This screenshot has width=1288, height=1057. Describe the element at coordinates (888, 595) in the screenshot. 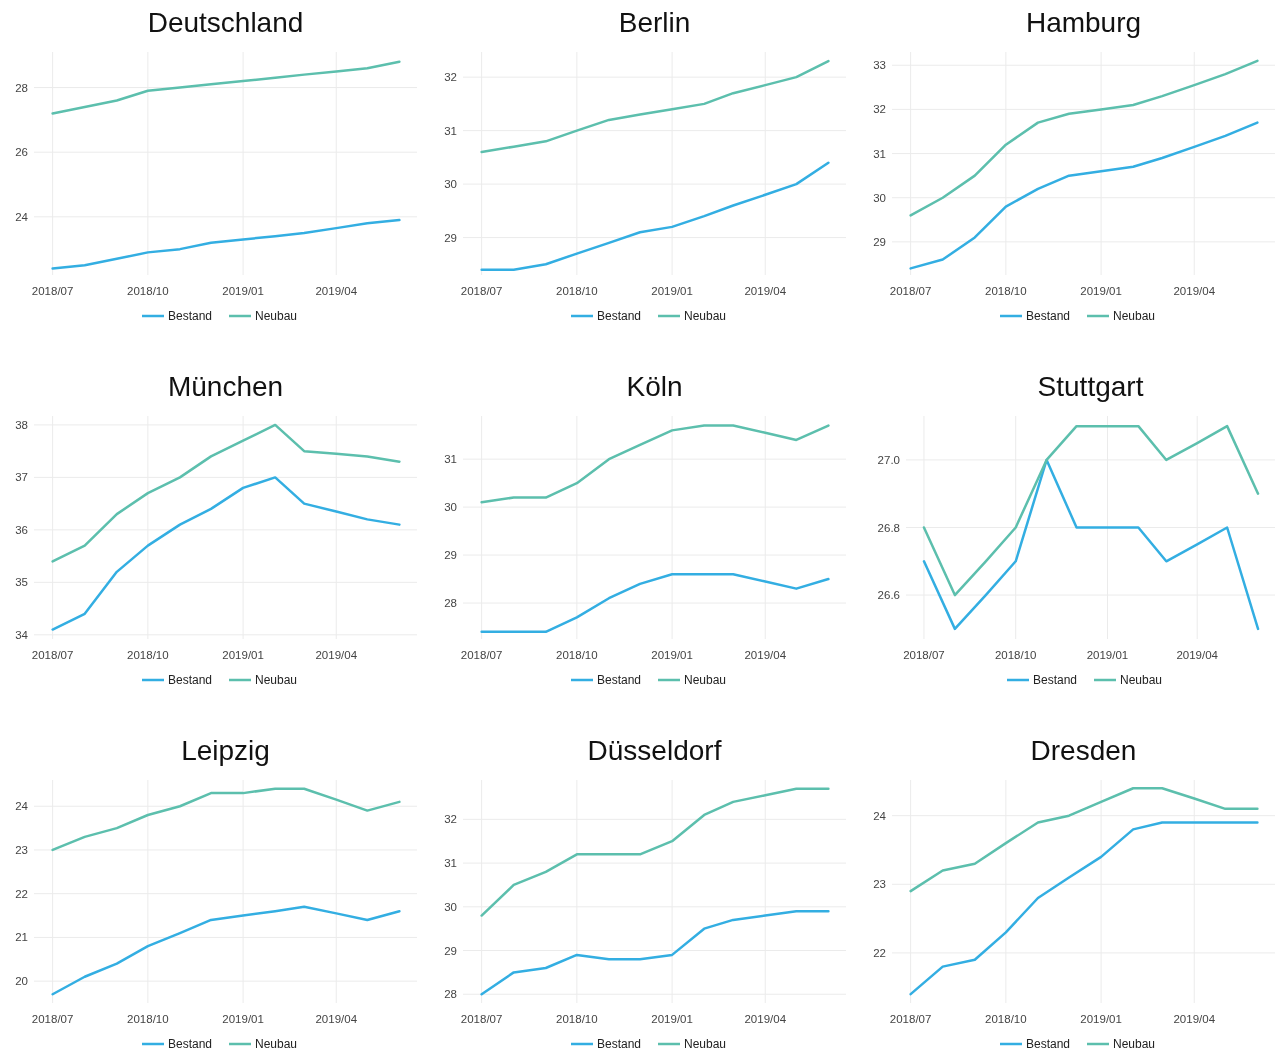

I see `y-tick-label: 26.6` at that location.